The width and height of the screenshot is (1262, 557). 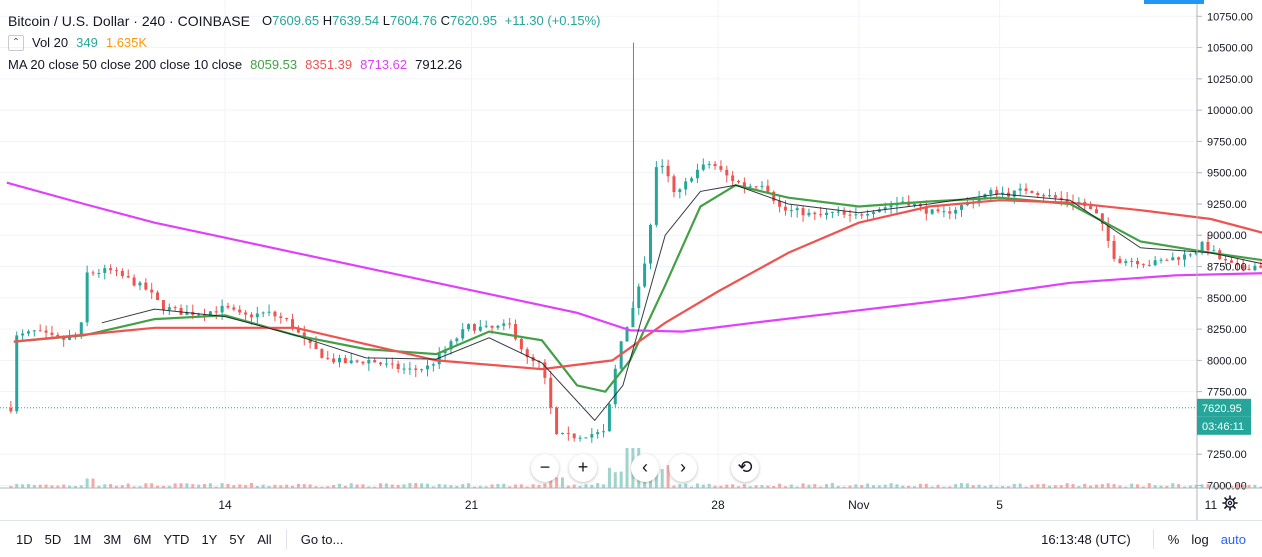 What do you see at coordinates (1227, 205) in the screenshot?
I see `y-tick-label: 9250.00` at bounding box center [1227, 205].